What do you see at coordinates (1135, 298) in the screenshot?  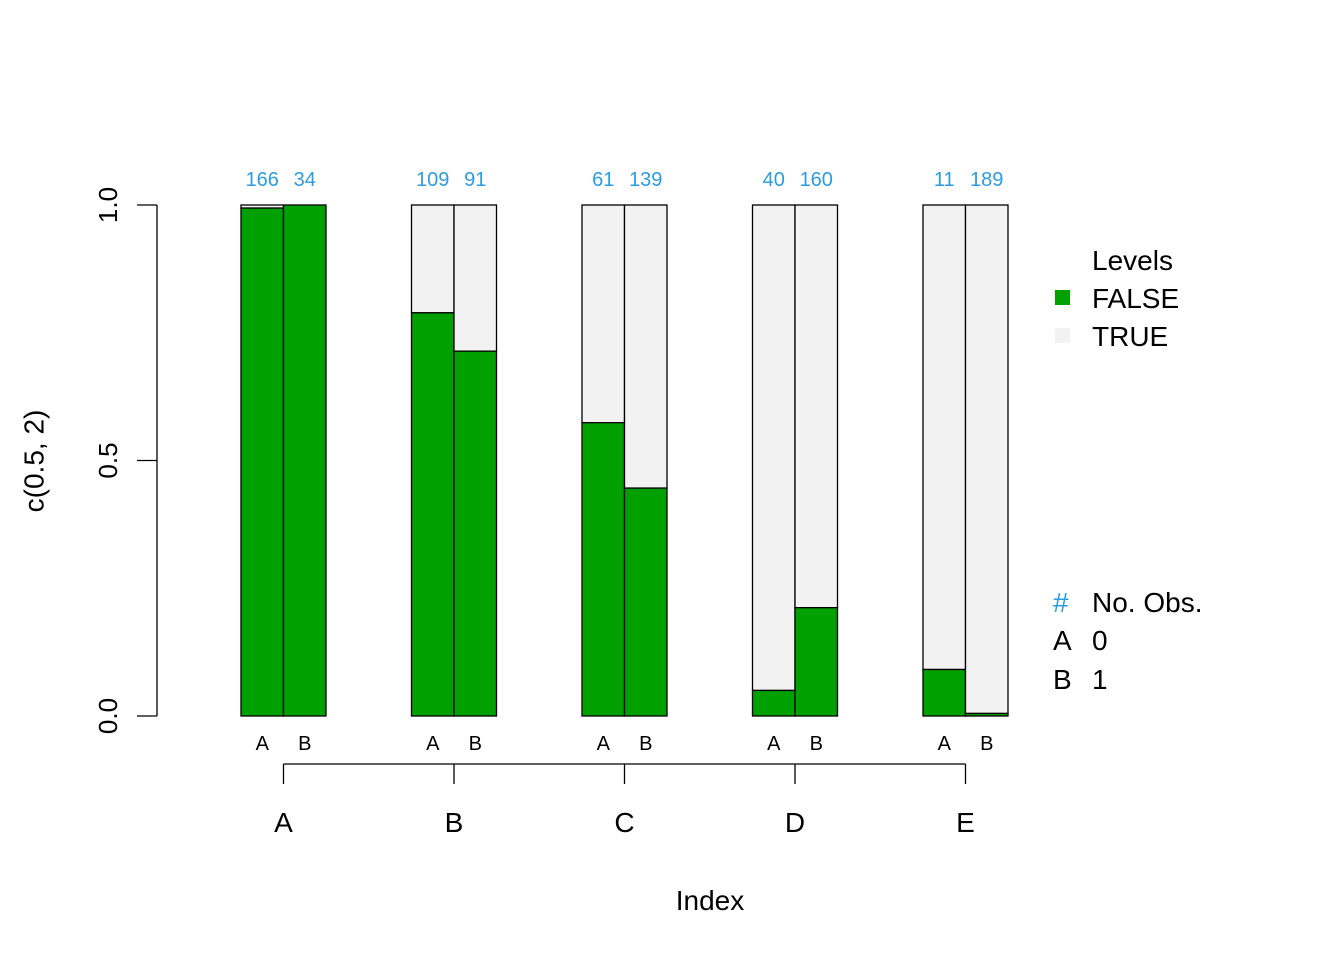 I see `legend-label-false: FALSE` at bounding box center [1135, 298].